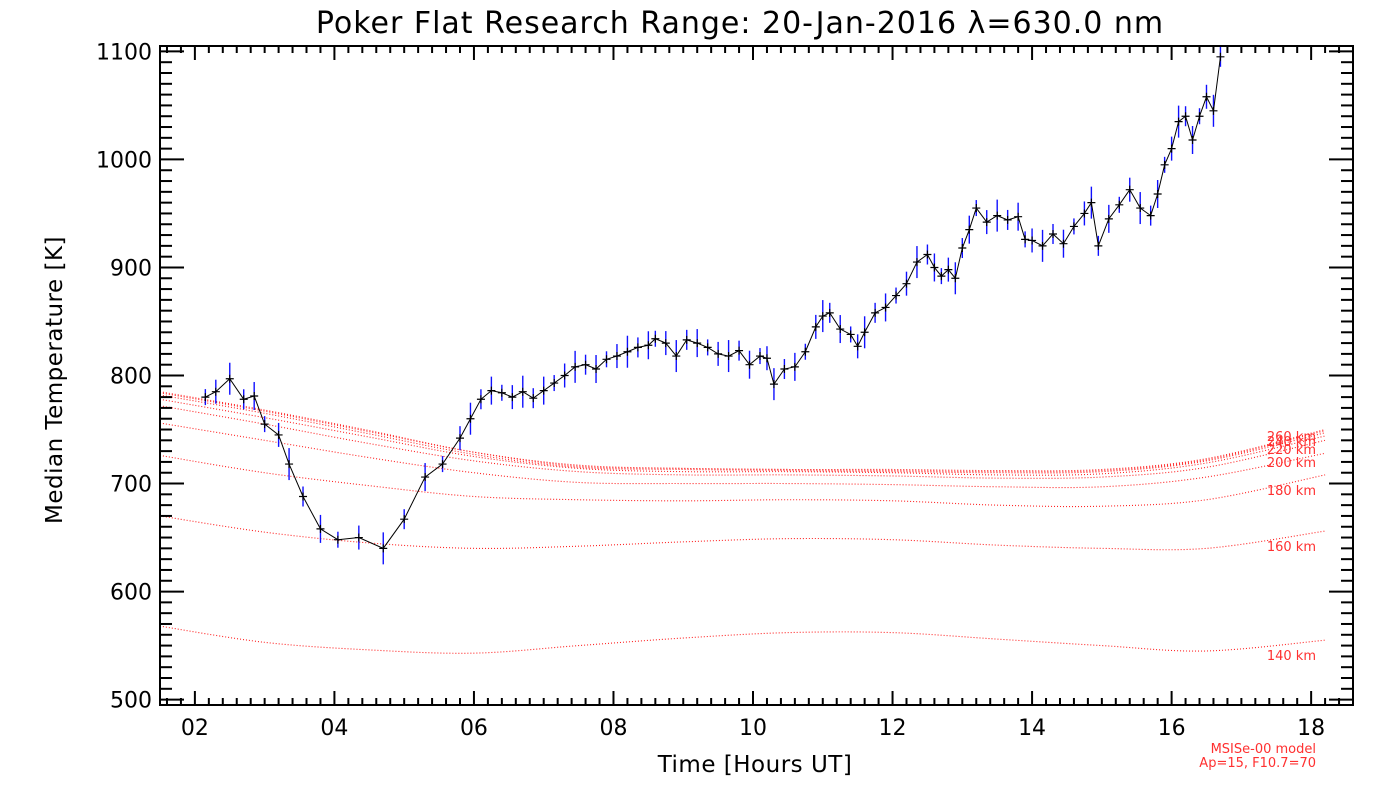 The width and height of the screenshot is (1400, 800). Describe the element at coordinates (1172, 728) in the screenshot. I see `x-tick-label: 16` at that location.